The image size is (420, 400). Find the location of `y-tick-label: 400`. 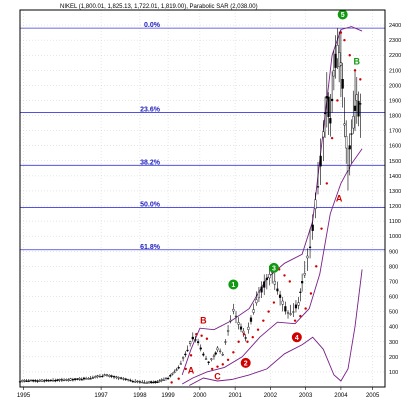

y-tick-label: 400 is located at coordinates (393, 328).